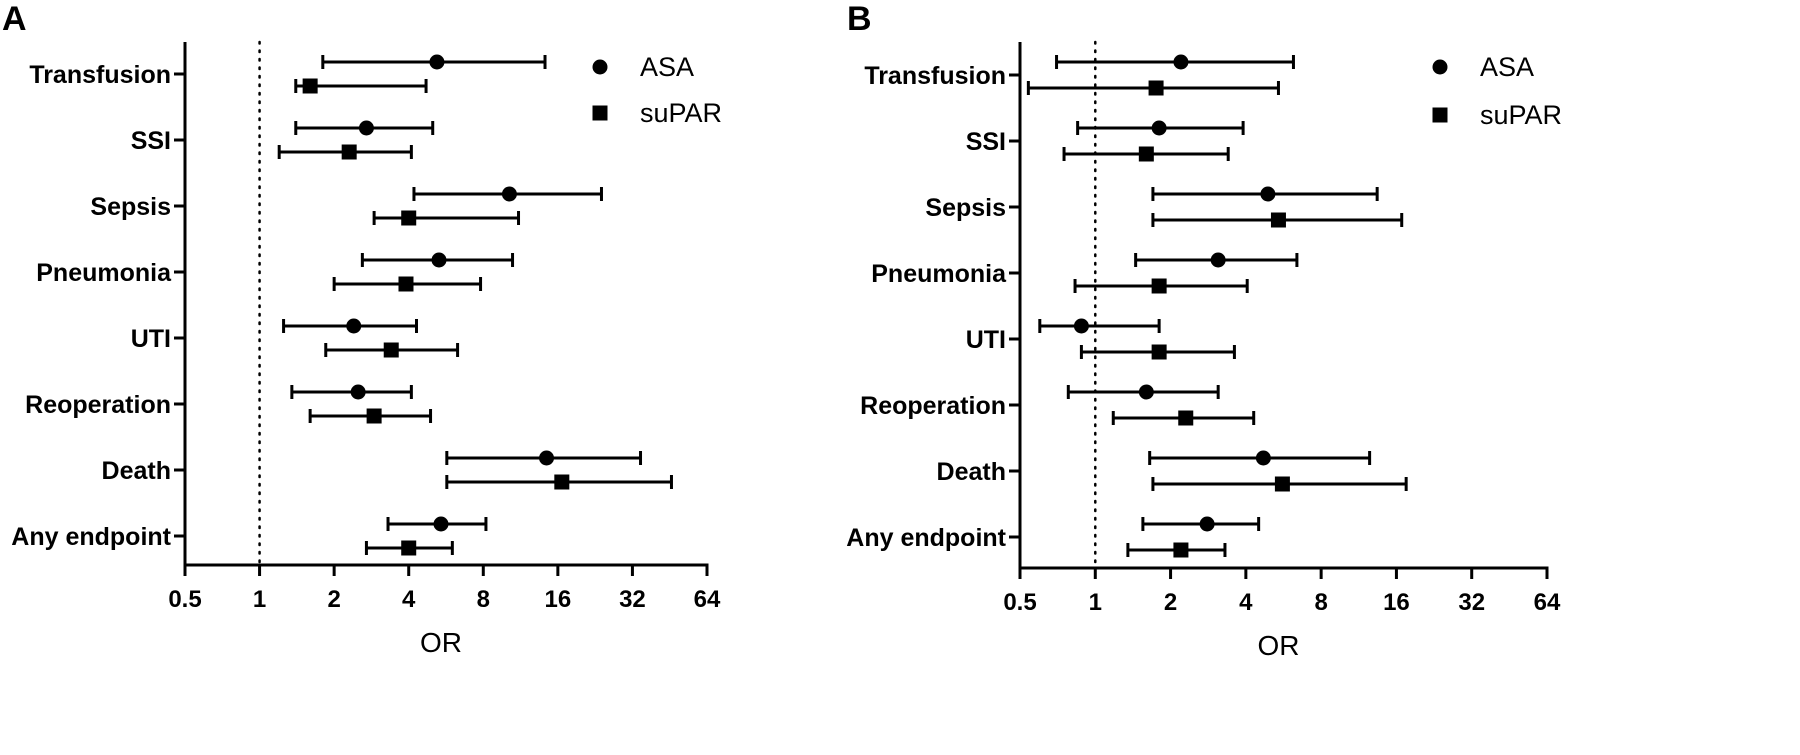  I want to click on panel-letter: A, so click(14, 19).